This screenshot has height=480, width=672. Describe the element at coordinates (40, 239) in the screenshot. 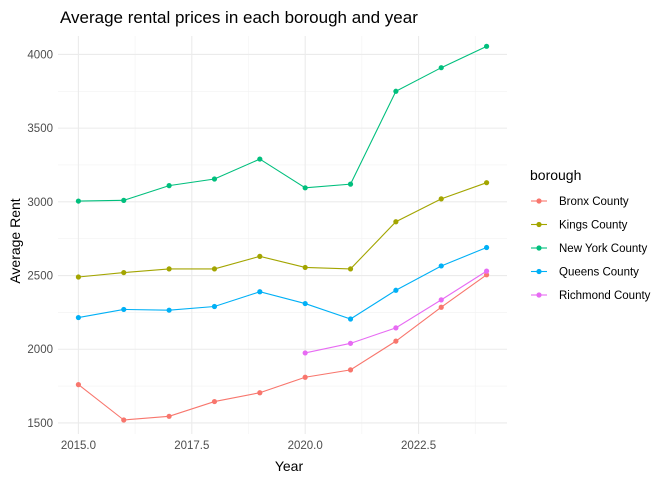

I see `y-axis-tick-labels: 1500 2000 2500 3000 3500 4000` at that location.